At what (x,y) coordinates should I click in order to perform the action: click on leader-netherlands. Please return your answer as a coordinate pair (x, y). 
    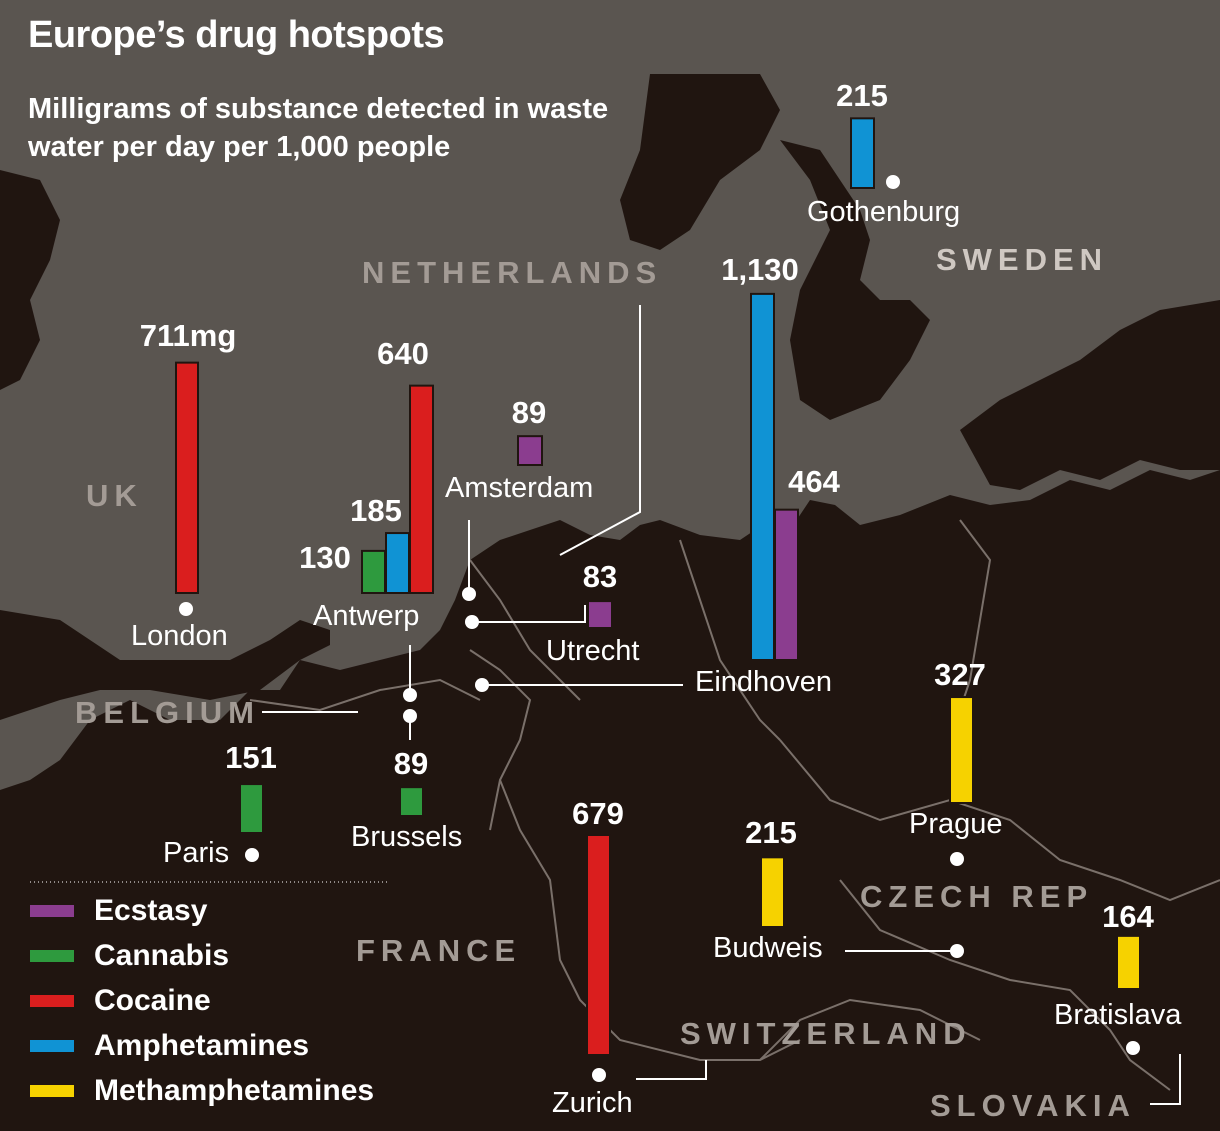
    Looking at the image, I should click on (600, 430).